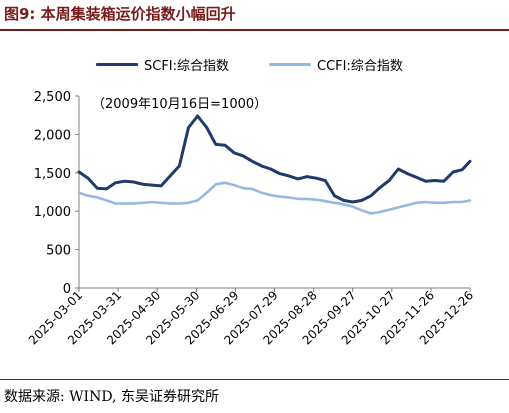  Describe the element at coordinates (274, 198) in the screenshot. I see `series-line-ccfi` at that location.